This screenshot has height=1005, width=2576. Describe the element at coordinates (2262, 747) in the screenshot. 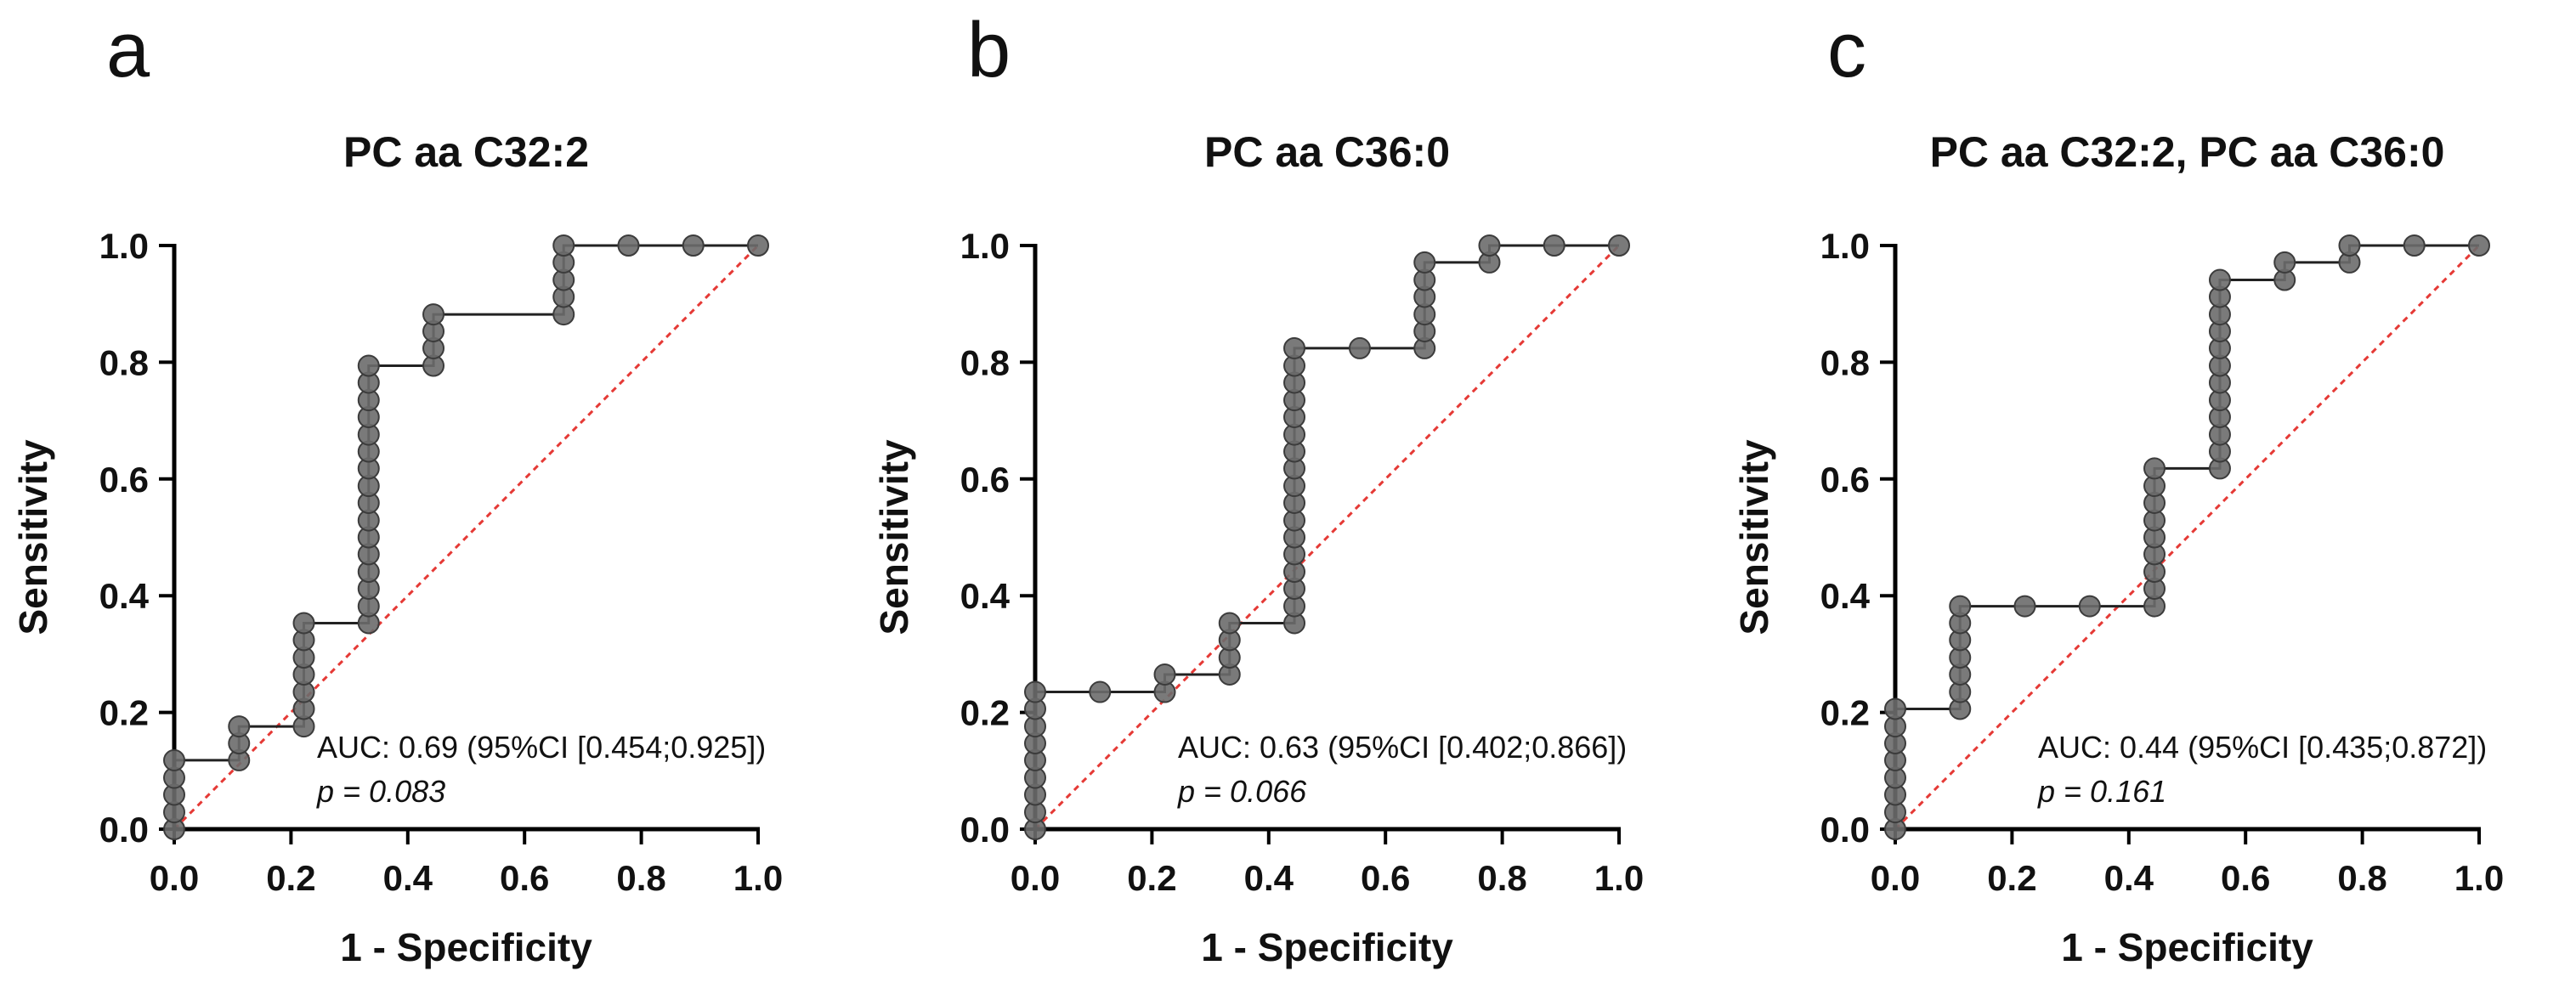

I see `auc-annotation: AUC: 0.44 (95%CI [0.435;0.872])` at that location.